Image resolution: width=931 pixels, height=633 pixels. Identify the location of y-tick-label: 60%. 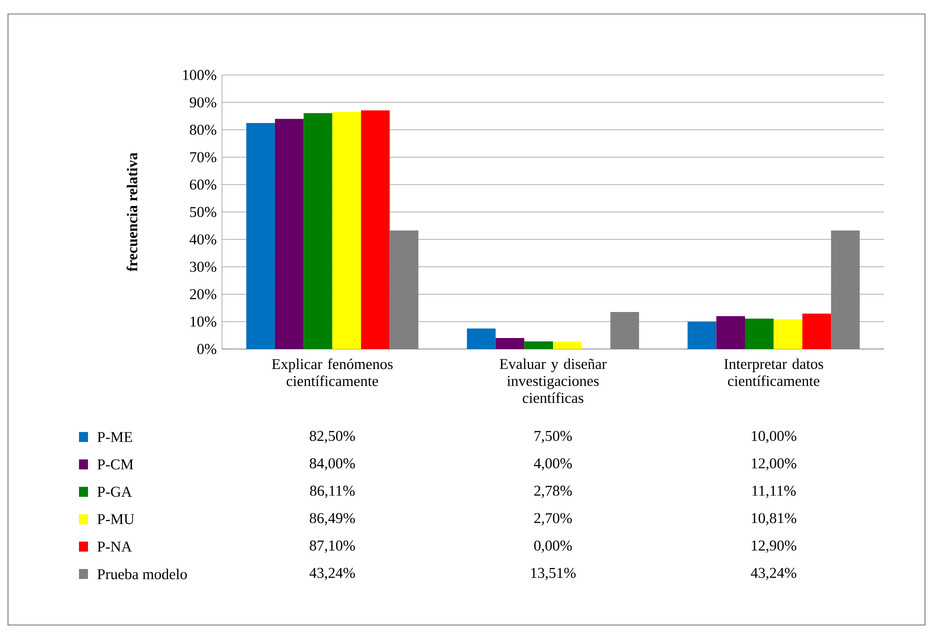
(203, 185).